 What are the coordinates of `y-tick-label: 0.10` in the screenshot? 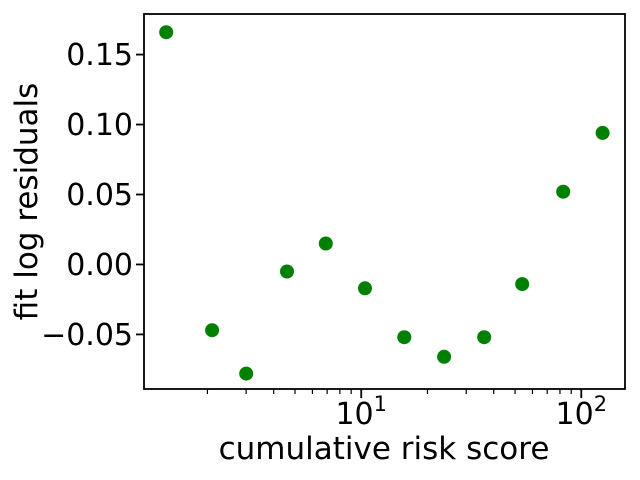 It's located at (99, 125).